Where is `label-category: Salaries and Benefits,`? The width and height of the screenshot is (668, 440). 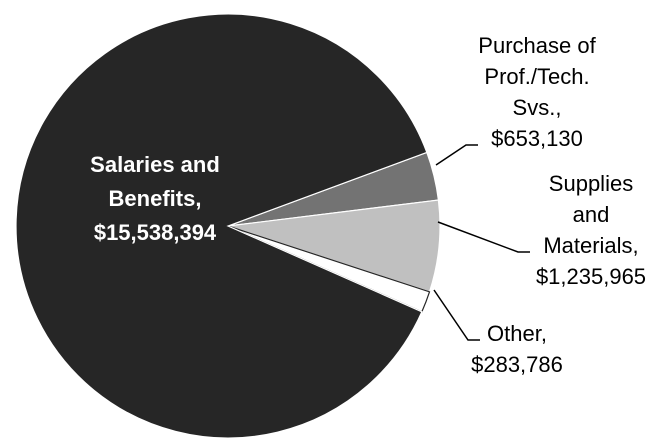
label-category: Salaries and Benefits, is located at coordinates (155, 181).